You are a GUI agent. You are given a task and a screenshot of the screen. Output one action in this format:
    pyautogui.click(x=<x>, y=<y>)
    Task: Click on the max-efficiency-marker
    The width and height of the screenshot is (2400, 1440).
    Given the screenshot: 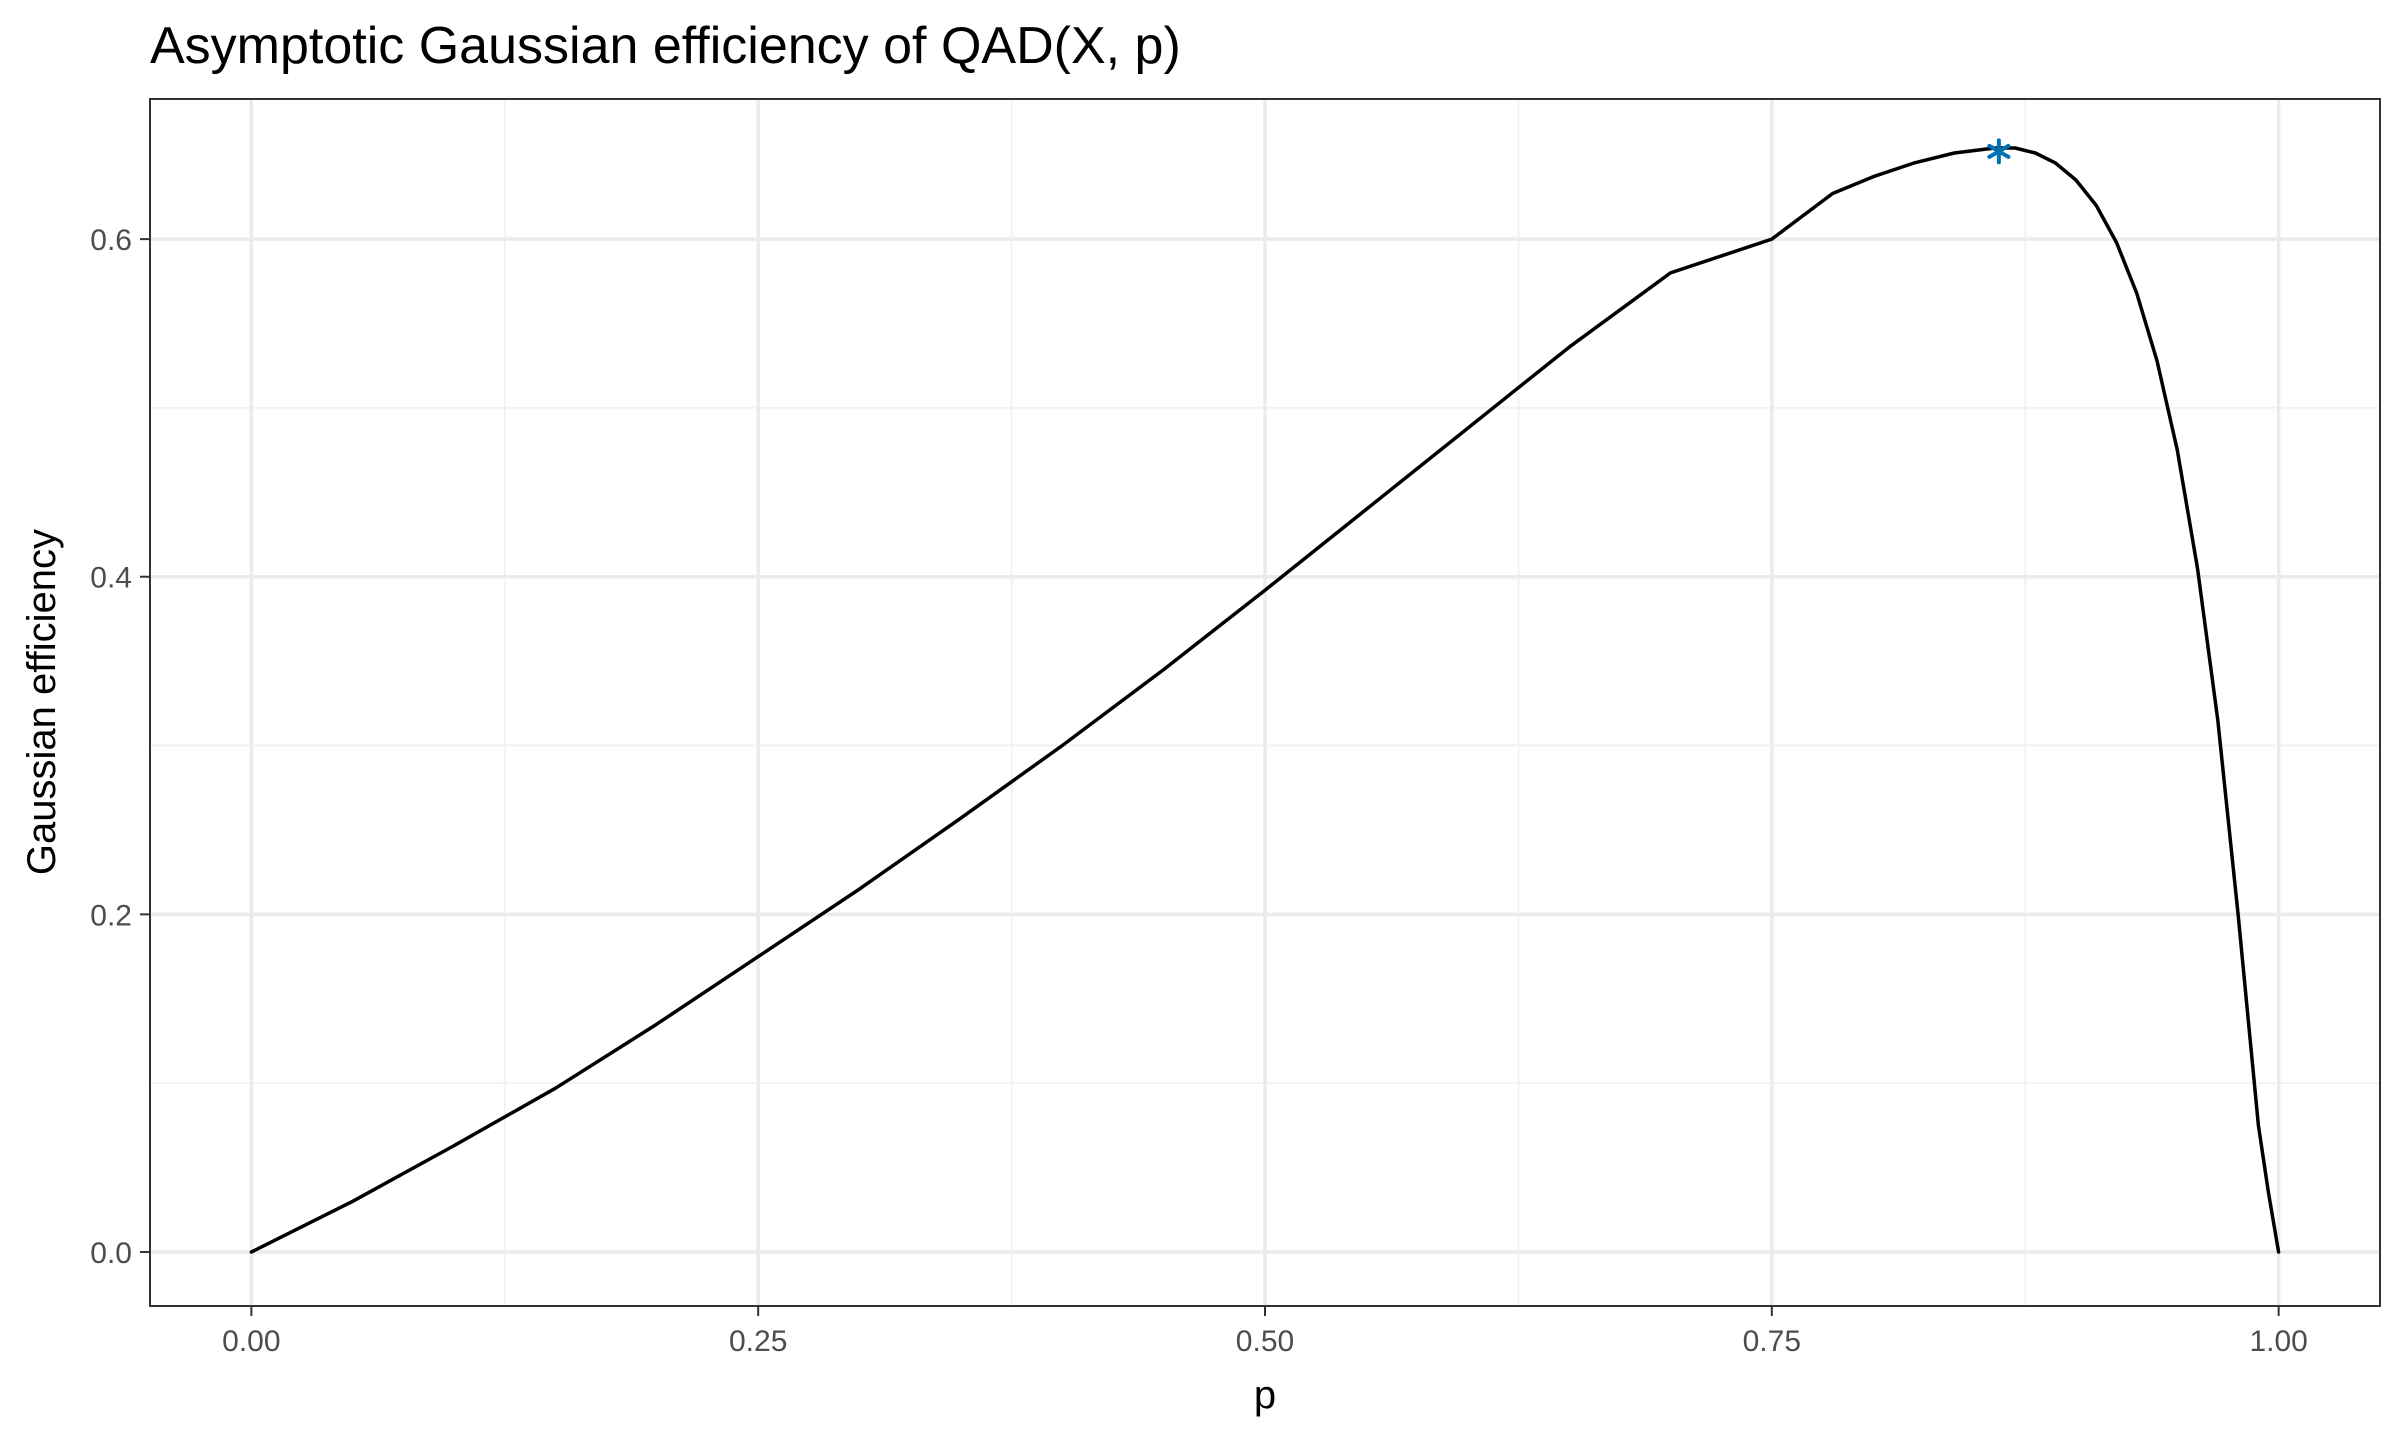 What is the action you would take?
    pyautogui.click(x=1999, y=151)
    